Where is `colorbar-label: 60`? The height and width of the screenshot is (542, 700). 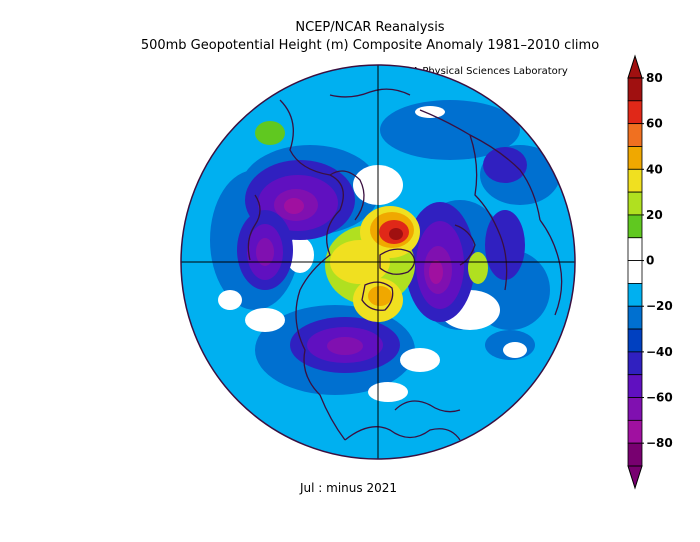 colorbar-label: 60 is located at coordinates (654, 124).